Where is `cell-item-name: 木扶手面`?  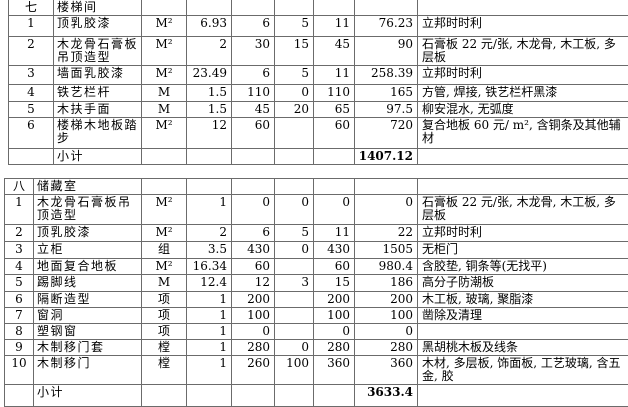 cell-item-name: 木扶手面 is located at coordinates (98, 110).